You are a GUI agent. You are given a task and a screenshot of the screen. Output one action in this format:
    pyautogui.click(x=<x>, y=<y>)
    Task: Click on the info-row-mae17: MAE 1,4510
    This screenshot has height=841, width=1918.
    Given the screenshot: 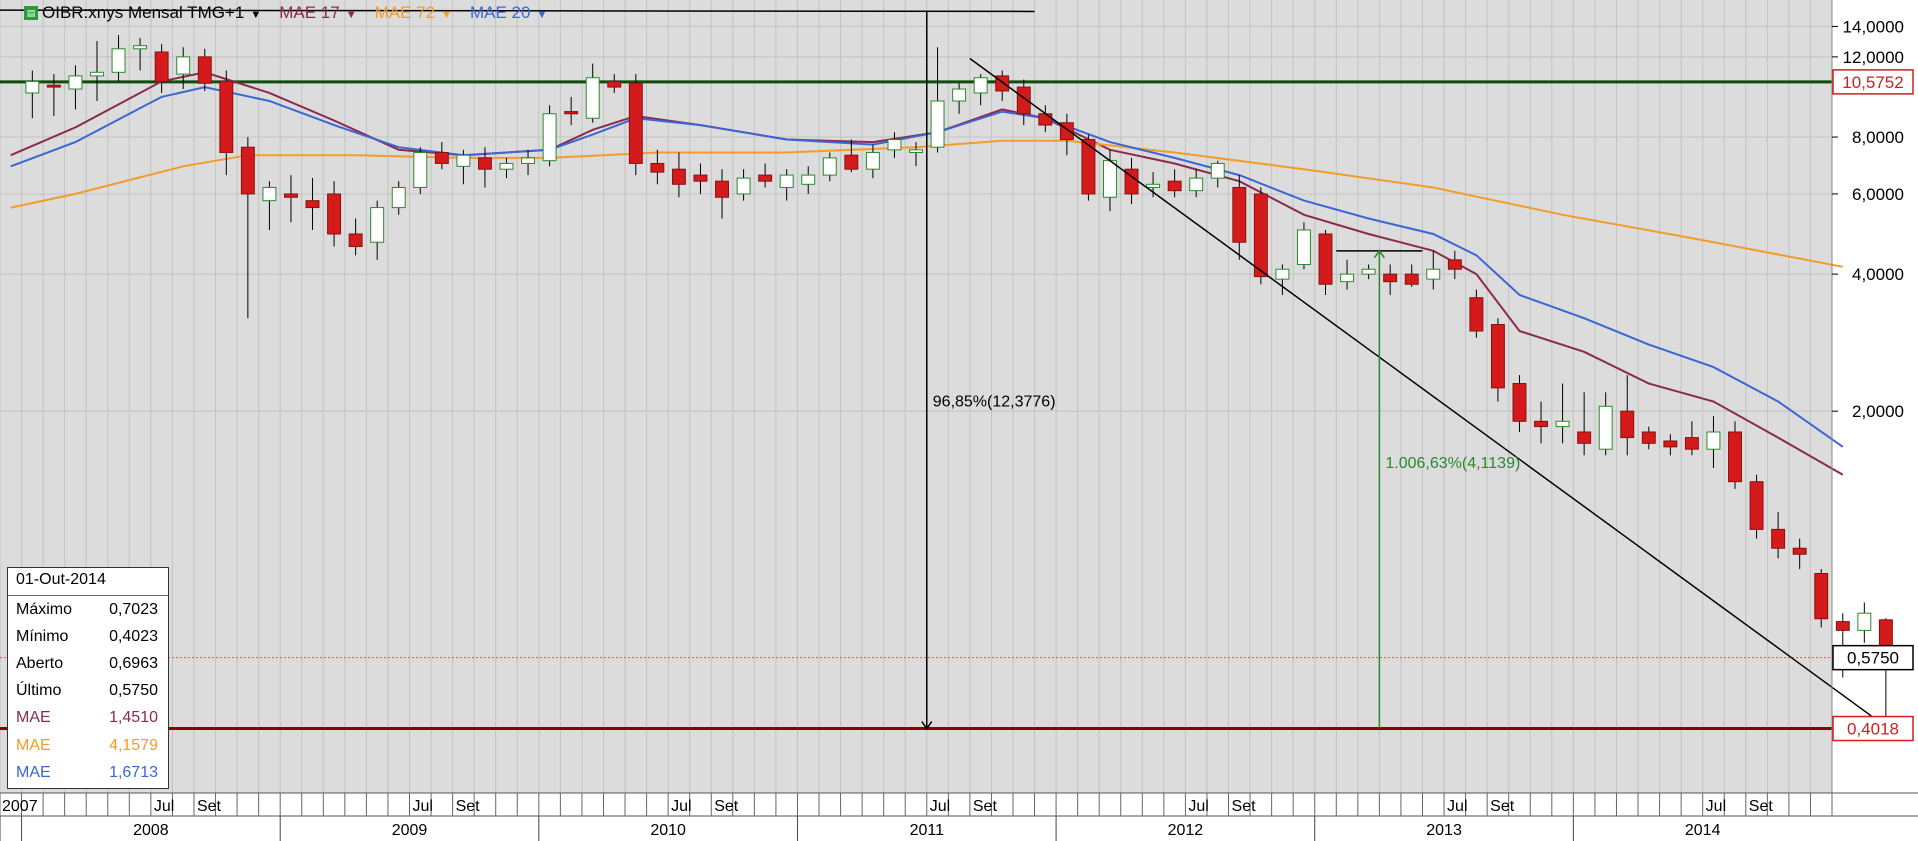 What is the action you would take?
    pyautogui.click(x=88, y=718)
    